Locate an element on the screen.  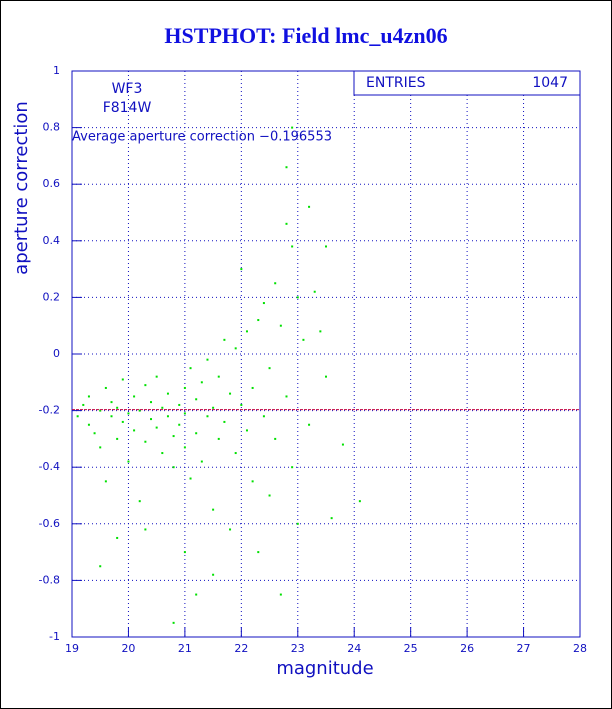
x-tick-label: 28 is located at coordinates (580, 648).